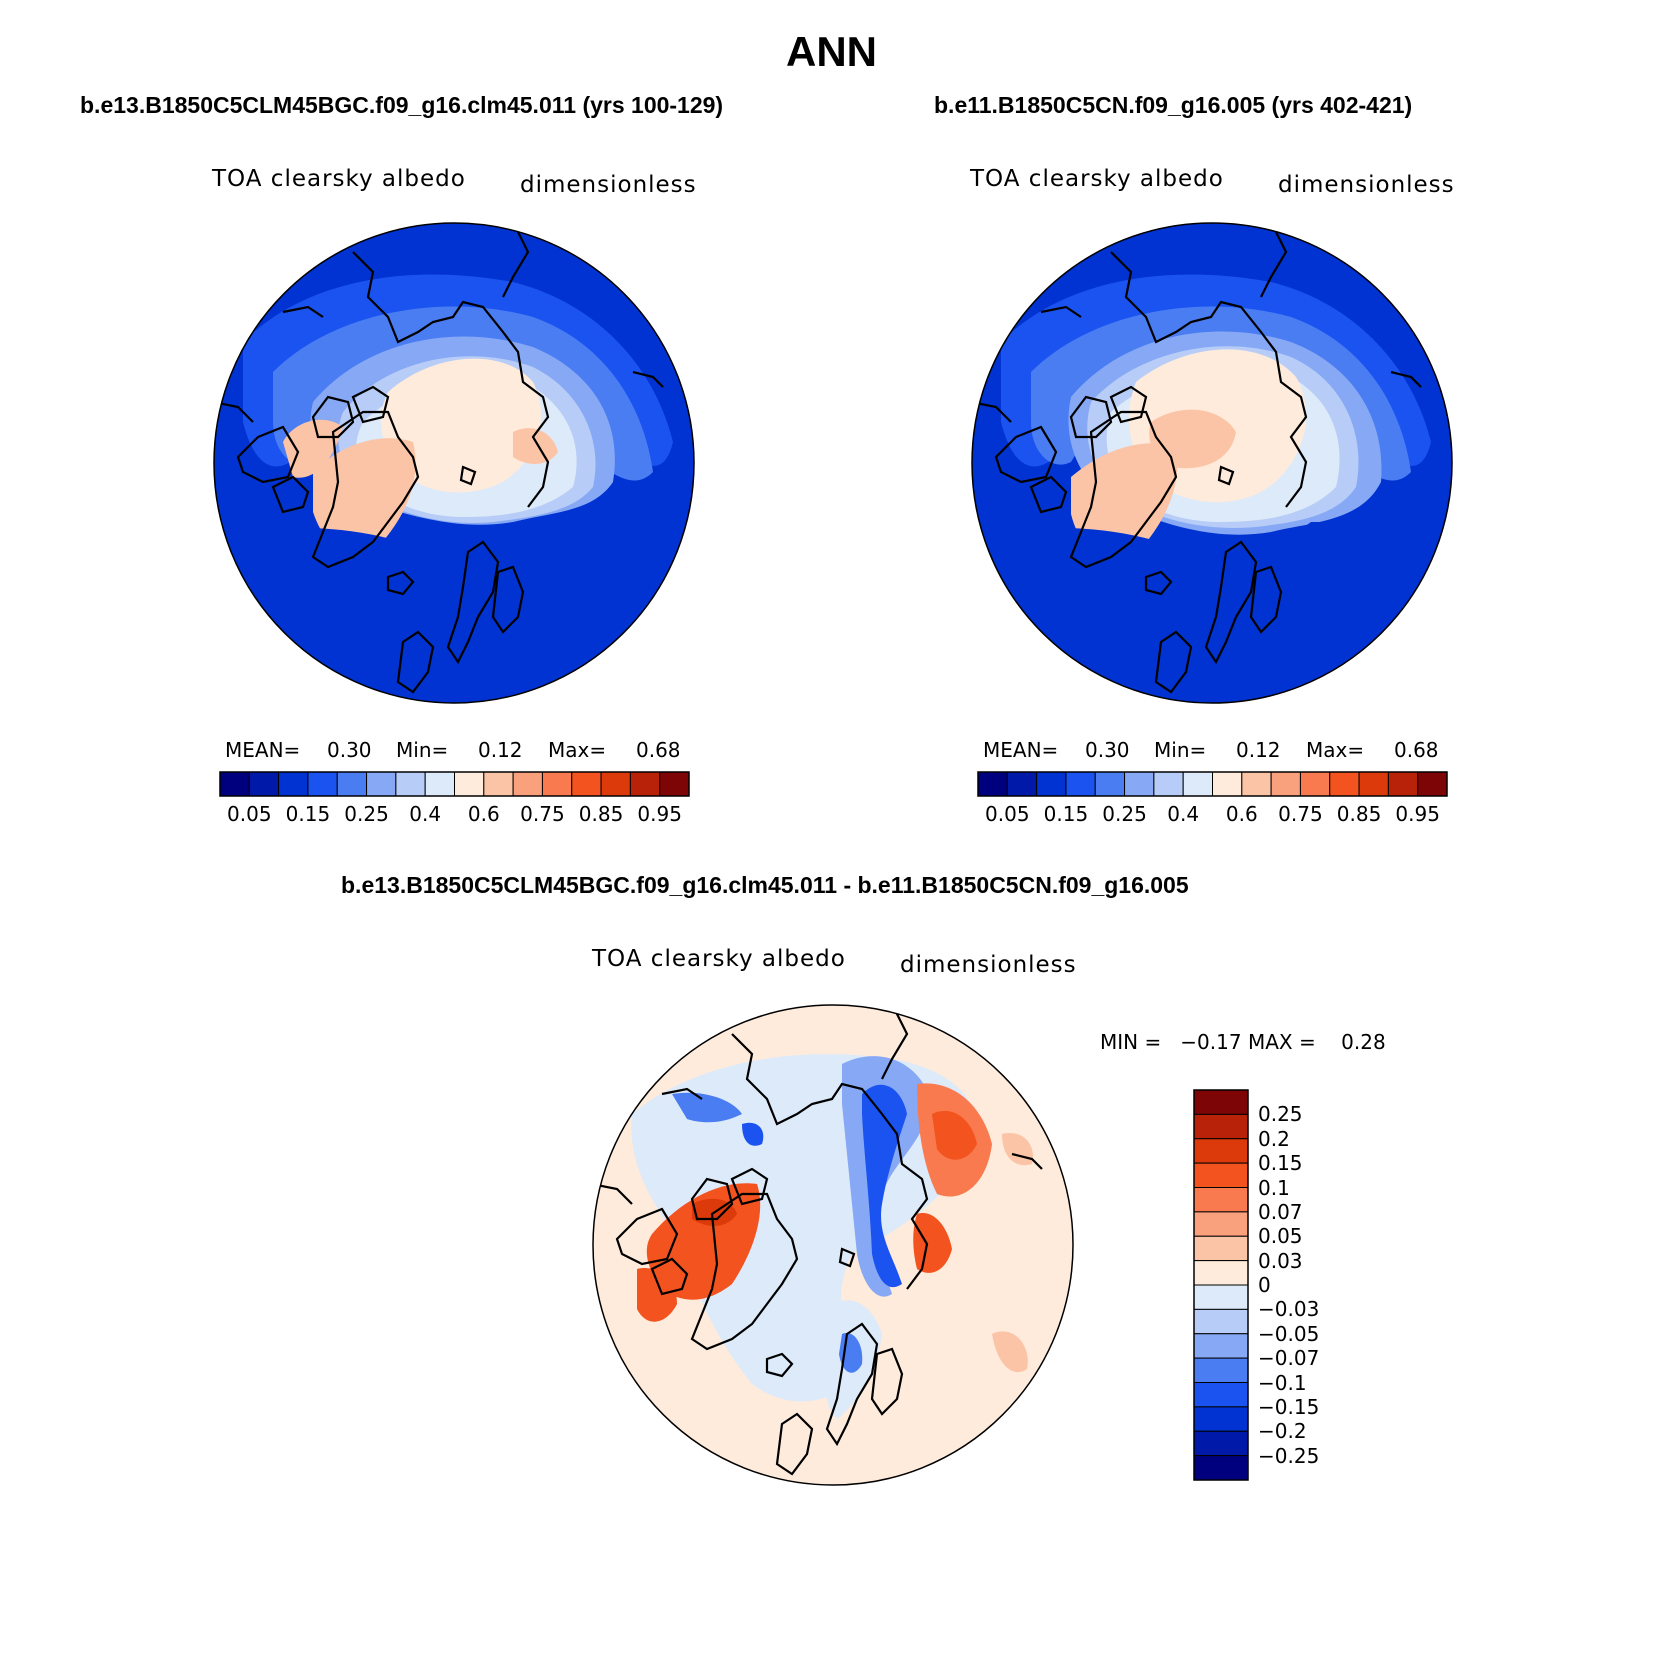 Image resolution: width=1663 pixels, height=1666 pixels. I want to click on panel-2-units-label: dimensionless, so click(1366, 185).